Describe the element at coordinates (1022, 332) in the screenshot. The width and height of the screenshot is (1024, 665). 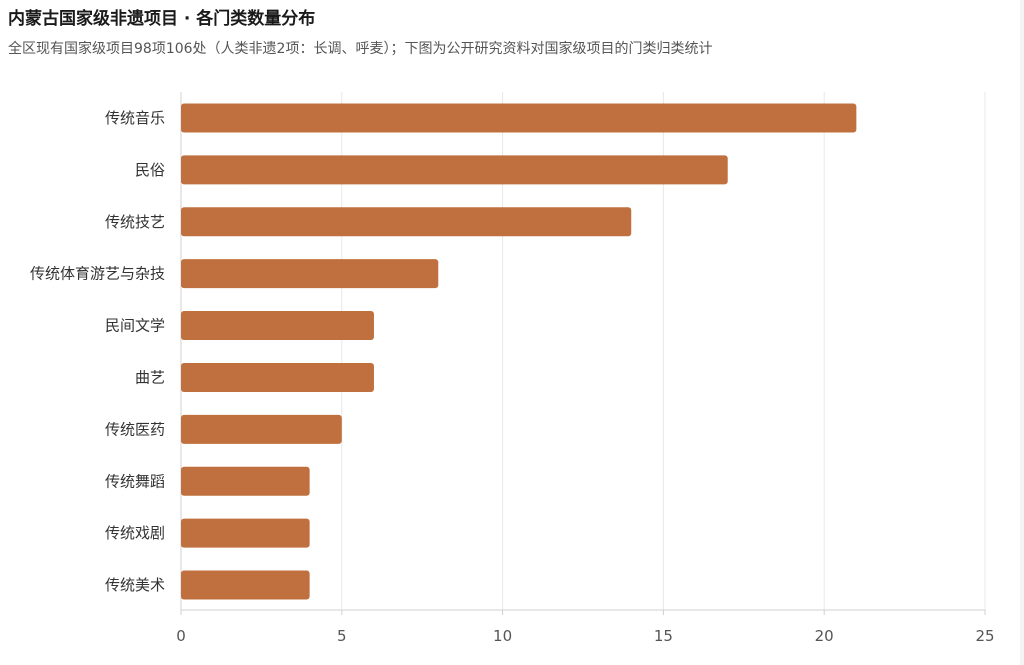
I see `scroll-edge` at that location.